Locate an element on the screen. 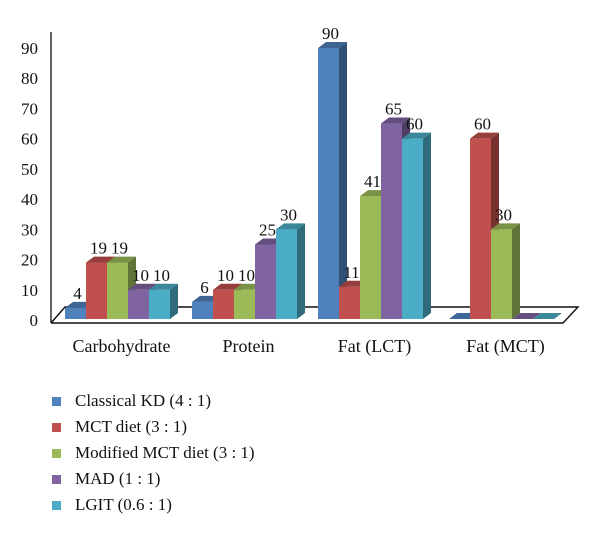  legend-label: MAD (1 : 1) is located at coordinates (118, 478).